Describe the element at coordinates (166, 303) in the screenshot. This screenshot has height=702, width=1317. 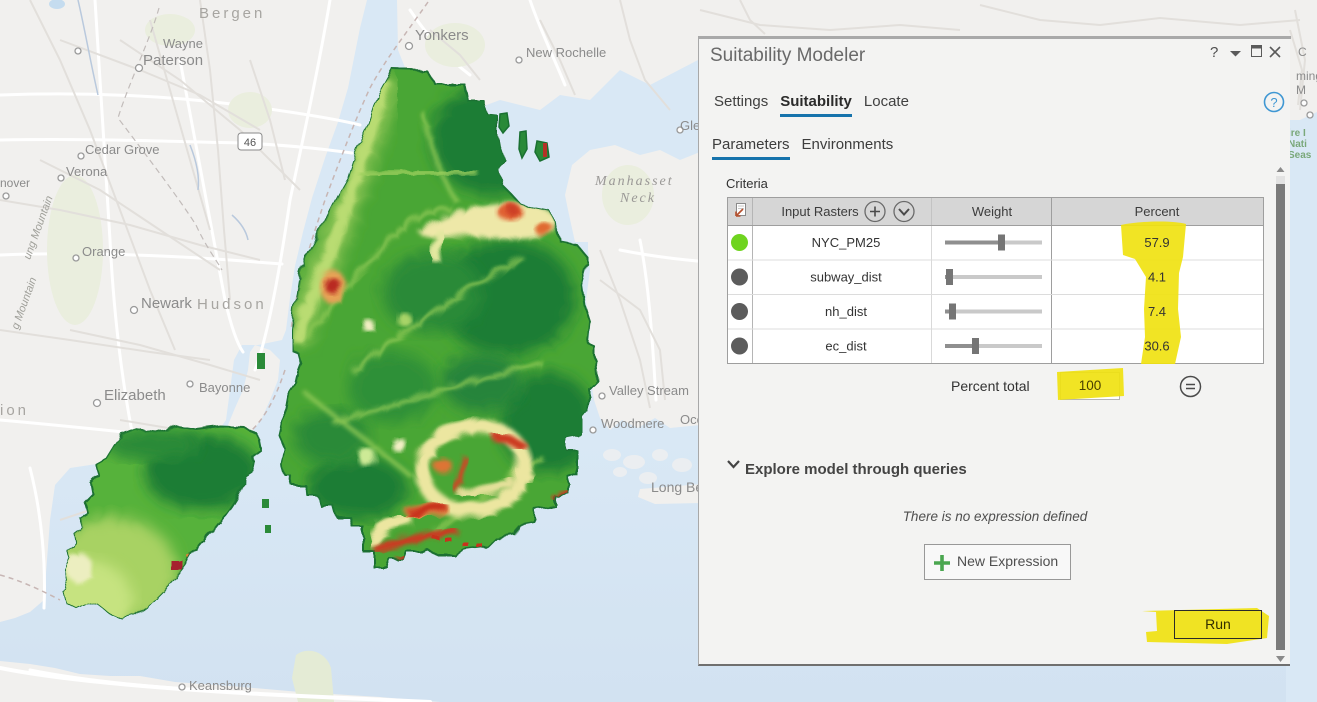
I see `svg-text: Newark` at that location.